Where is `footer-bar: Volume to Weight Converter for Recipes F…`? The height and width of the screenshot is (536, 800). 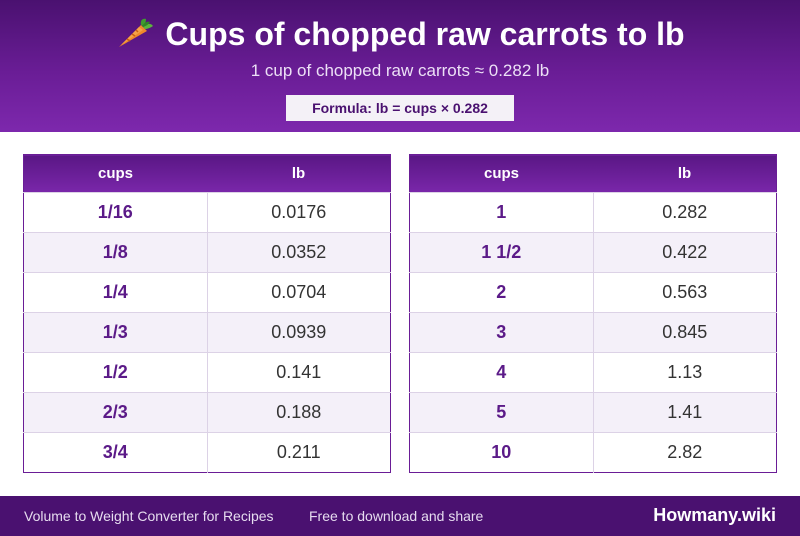
footer-bar: Volume to Weight Converter for Recipes F… is located at coordinates (400, 516).